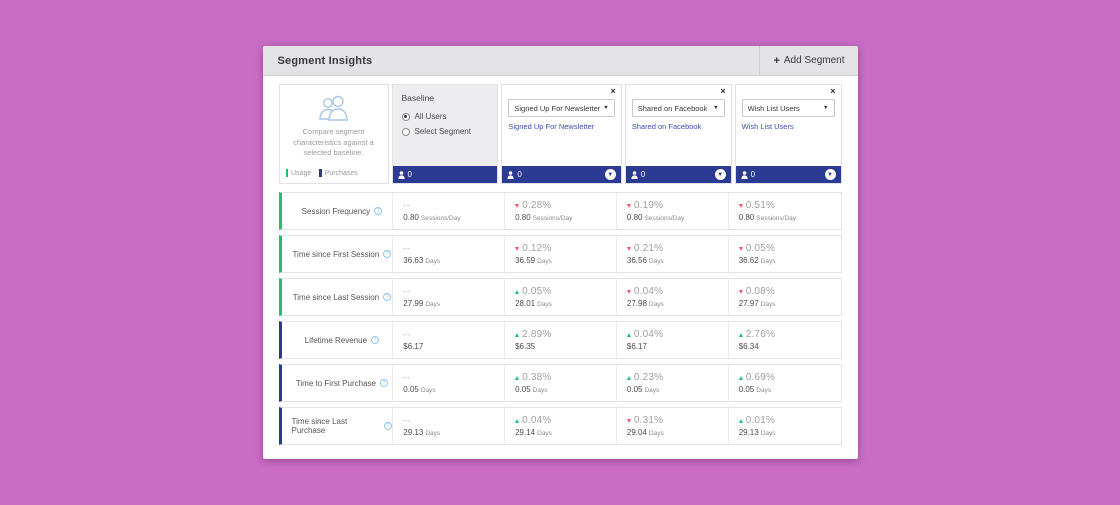  What do you see at coordinates (760, 291) in the screenshot?
I see `delta-percent: 0.08%` at bounding box center [760, 291].